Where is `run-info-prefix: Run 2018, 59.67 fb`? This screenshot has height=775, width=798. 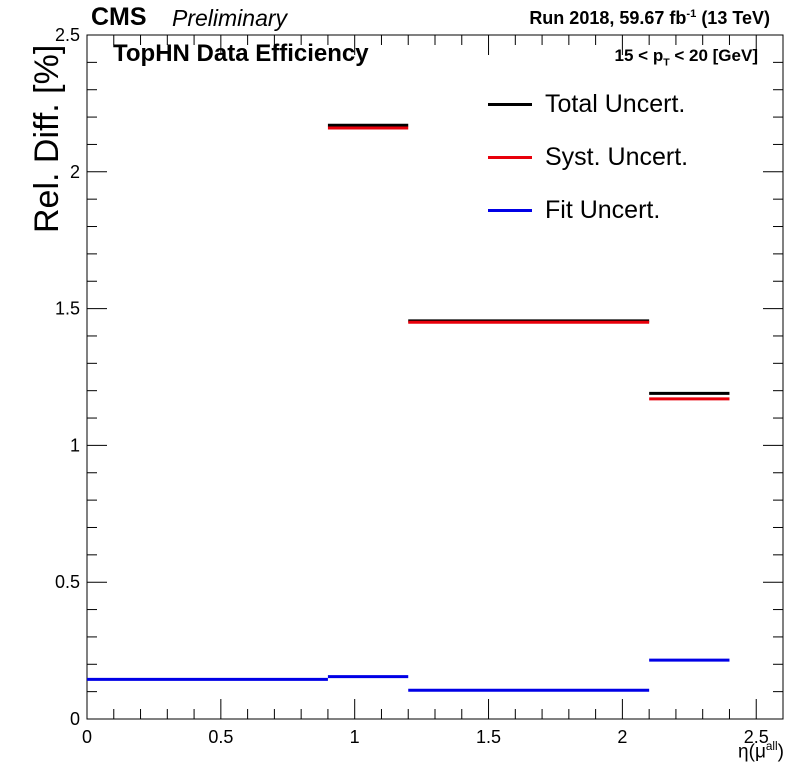 run-info-prefix: Run 2018, 59.67 fb is located at coordinates (608, 18).